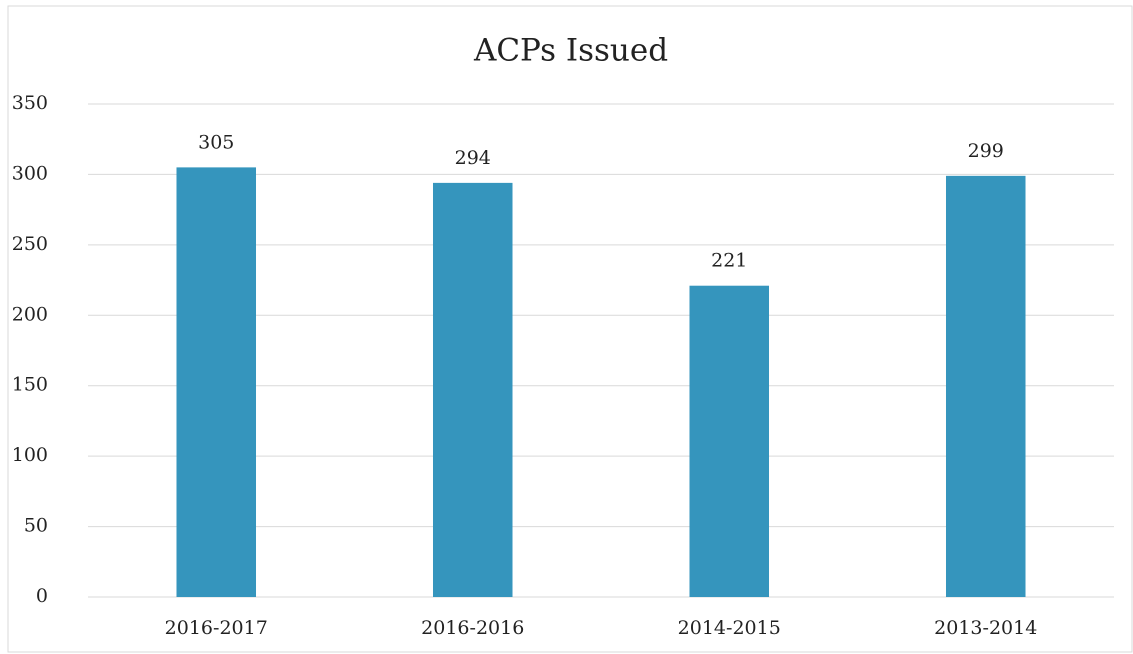 The image size is (1133, 654). Describe the element at coordinates (729, 261) in the screenshot. I see `data-label: 221` at that location.